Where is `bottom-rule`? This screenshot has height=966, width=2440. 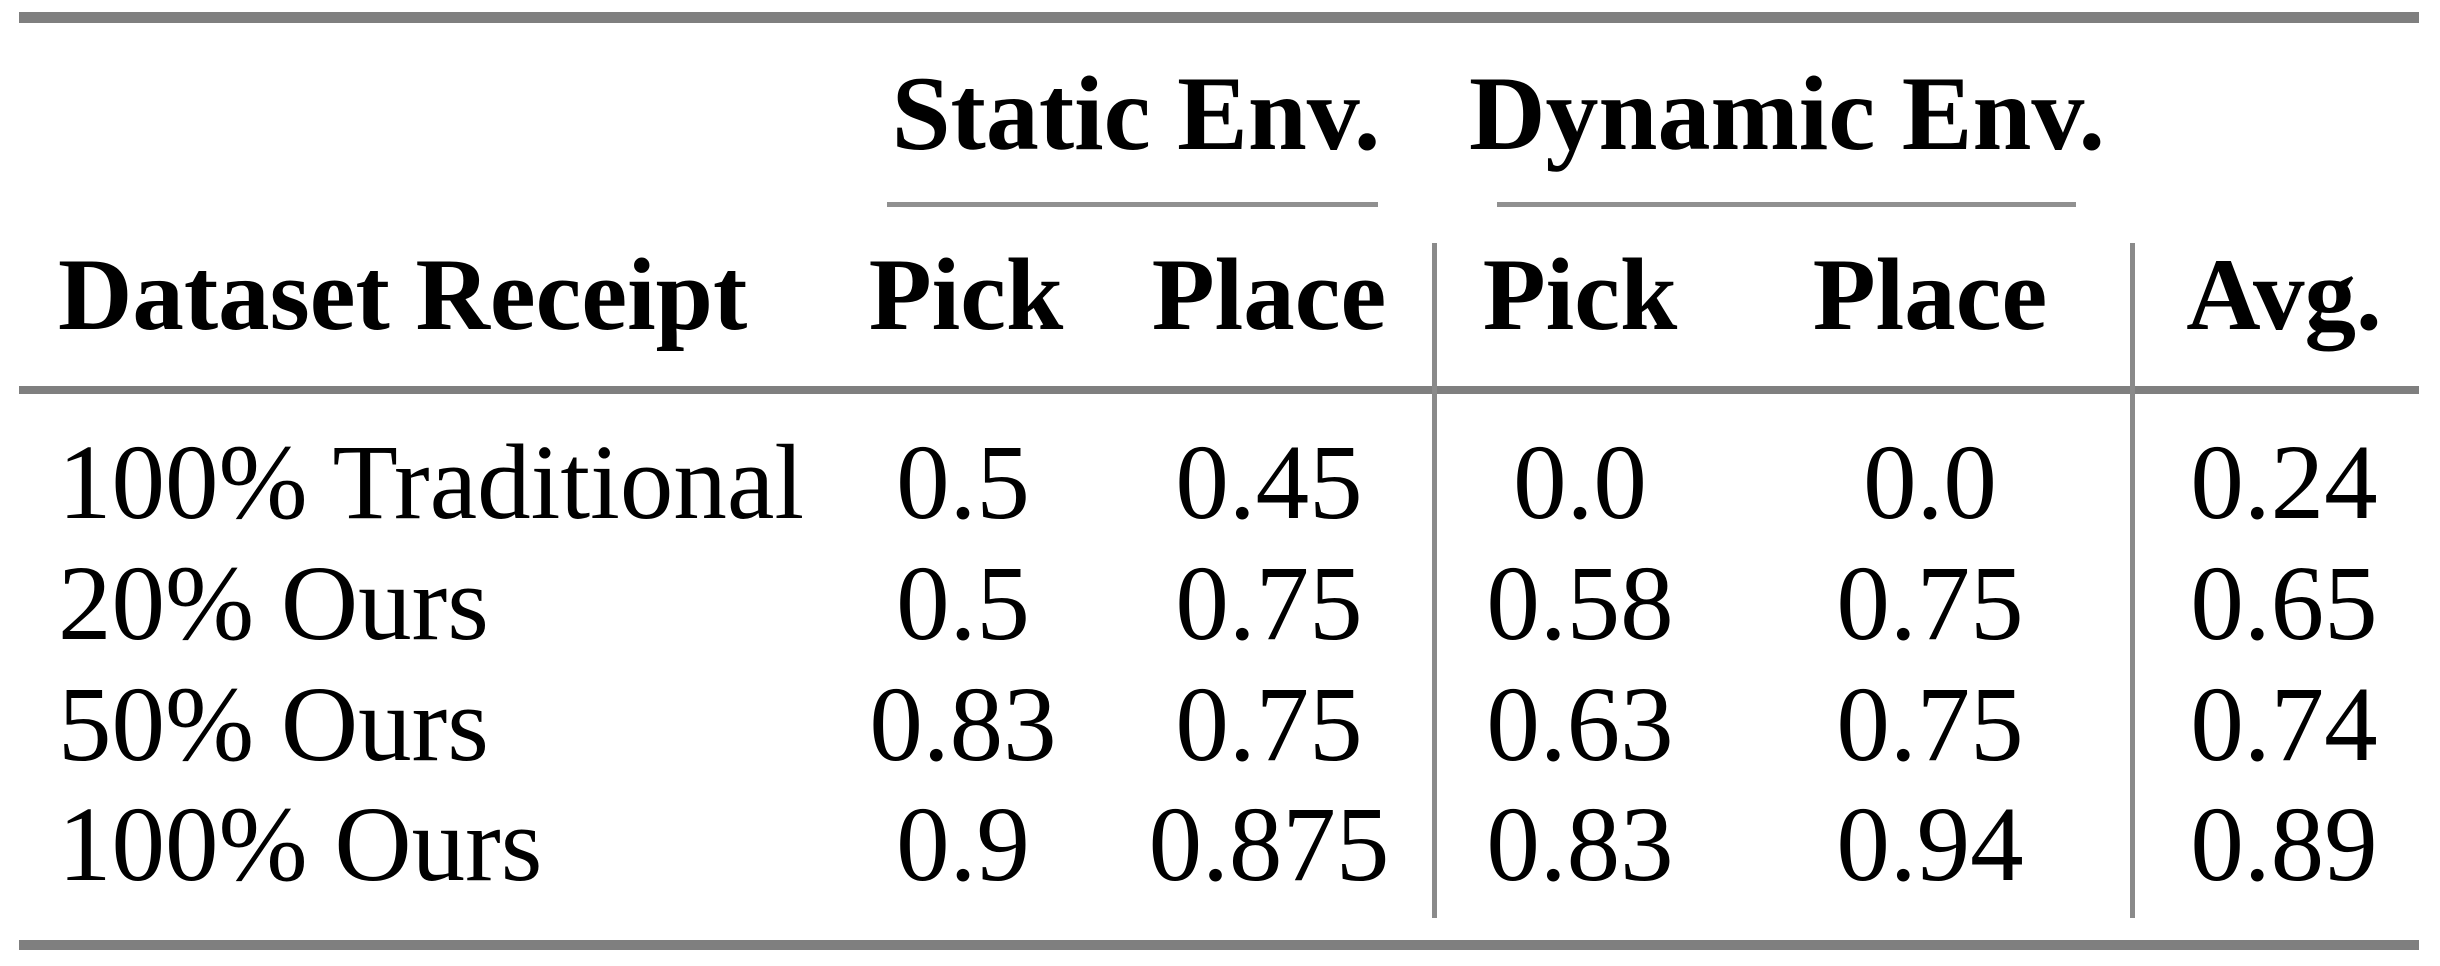 bottom-rule is located at coordinates (1219, 945).